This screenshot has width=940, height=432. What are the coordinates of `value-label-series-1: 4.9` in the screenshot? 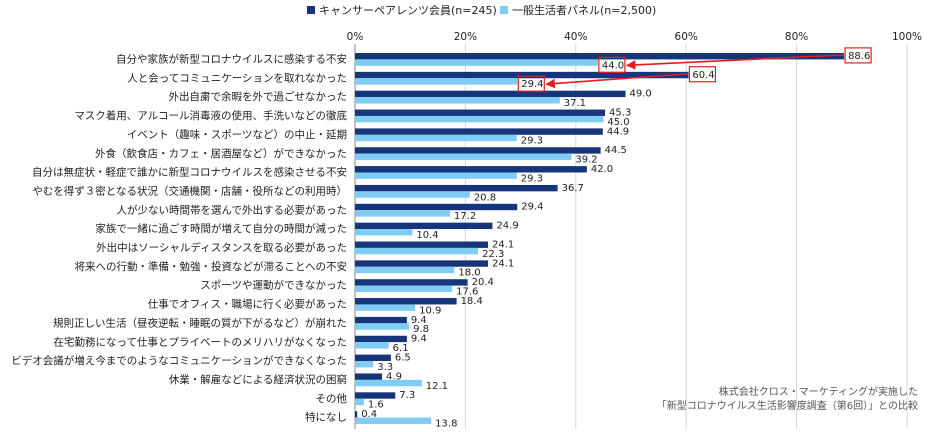 It's located at (394, 376).